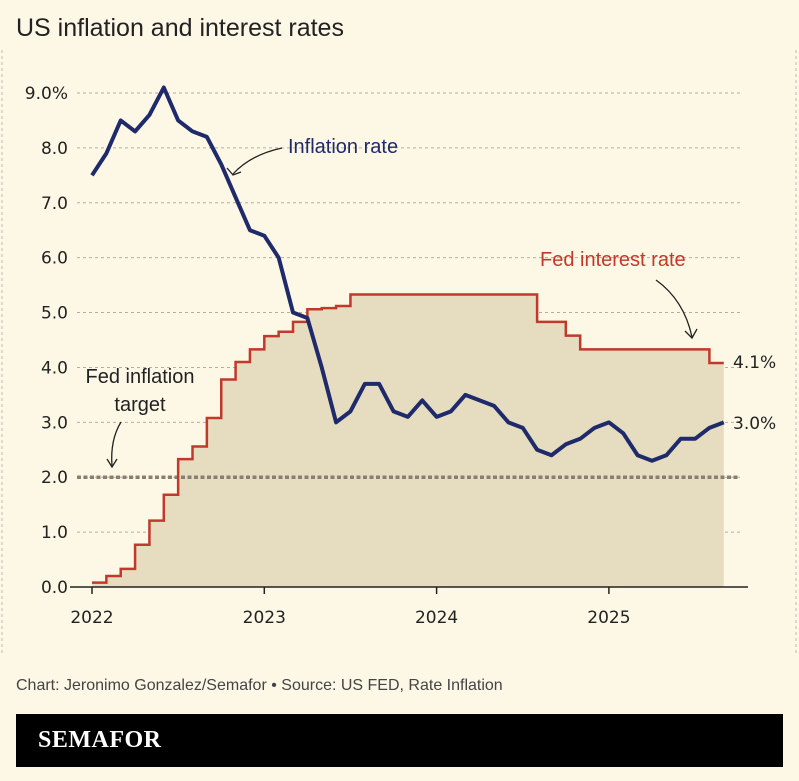  I want to click on fed-rate-end-label: 4.1%, so click(754, 363).